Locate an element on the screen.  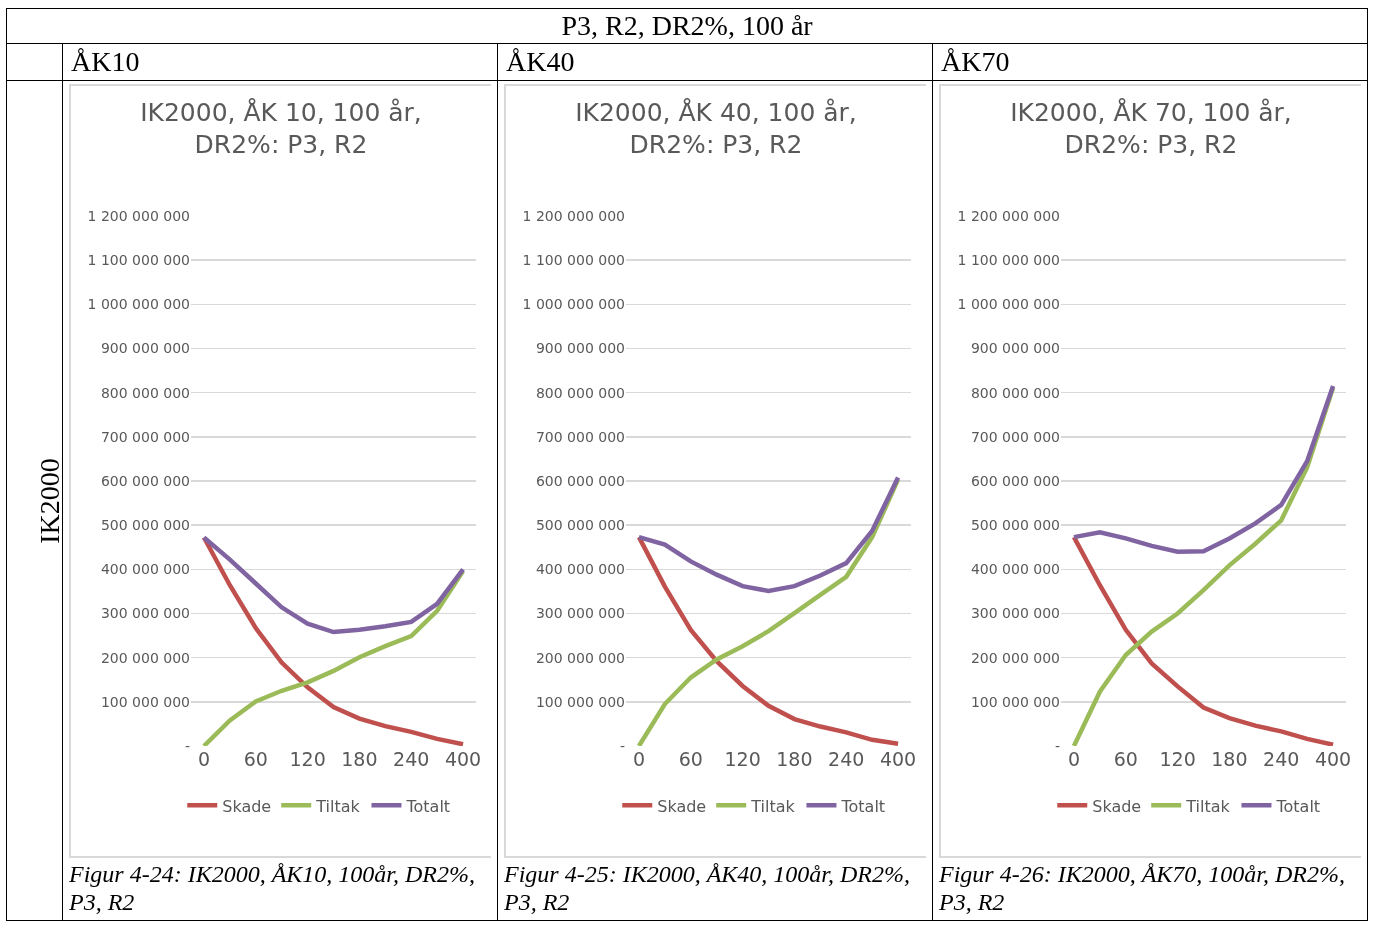
text: Figur 4-26: IK2000, ÅK70, 100år, DR2%, P3, R2 is located at coordinates (1142, 888).